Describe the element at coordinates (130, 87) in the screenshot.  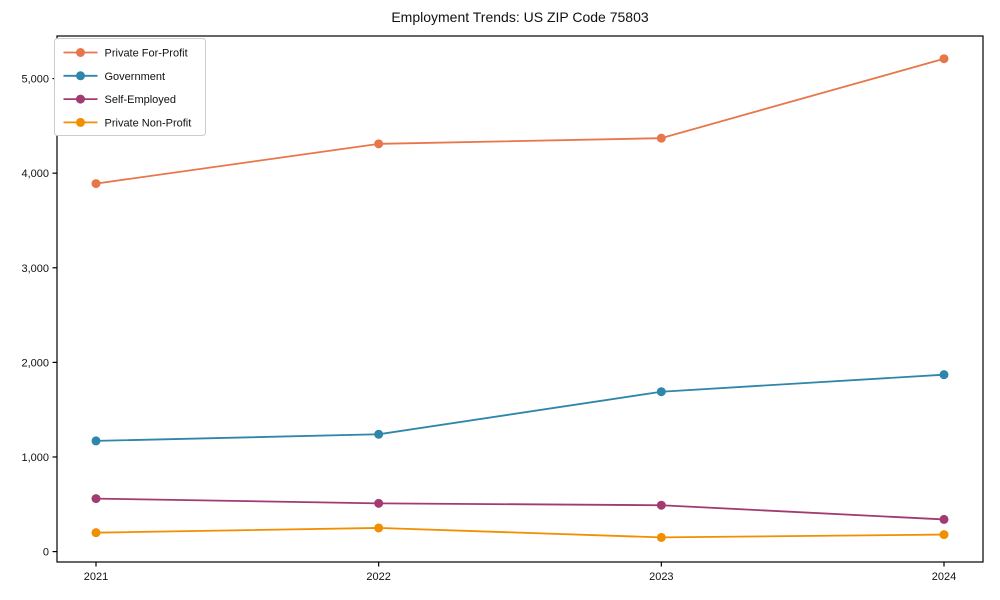
I see `legend-box` at that location.